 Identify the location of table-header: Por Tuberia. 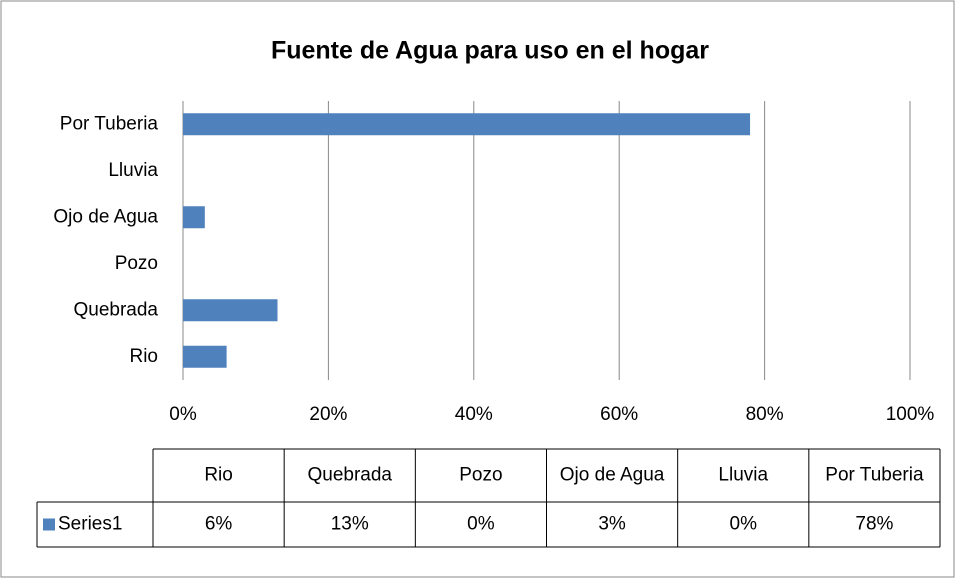
(874, 475).